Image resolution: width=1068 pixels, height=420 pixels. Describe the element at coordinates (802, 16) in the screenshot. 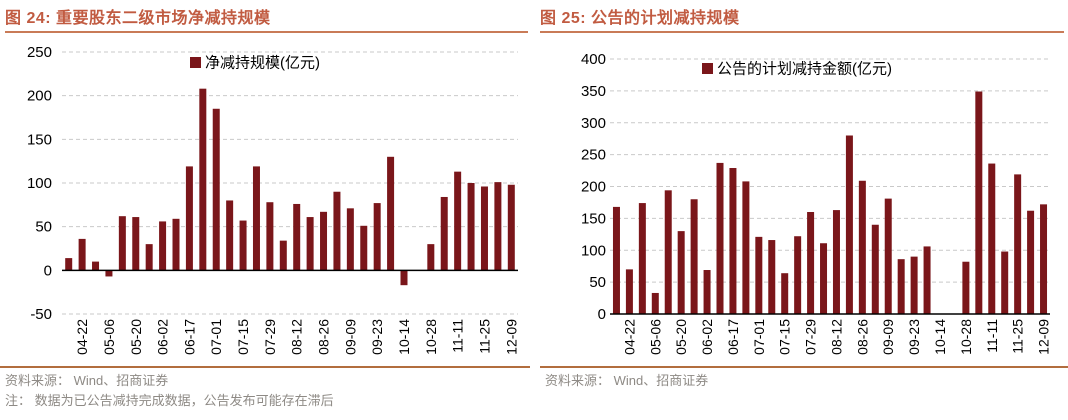

I see `figure-25-title: 图 25: 公告的计划减持规模` at that location.